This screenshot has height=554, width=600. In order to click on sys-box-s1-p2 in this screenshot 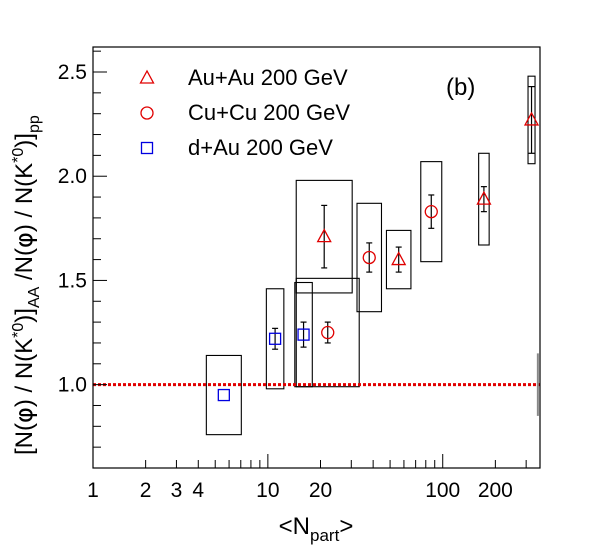, I will do `click(431, 212)`.